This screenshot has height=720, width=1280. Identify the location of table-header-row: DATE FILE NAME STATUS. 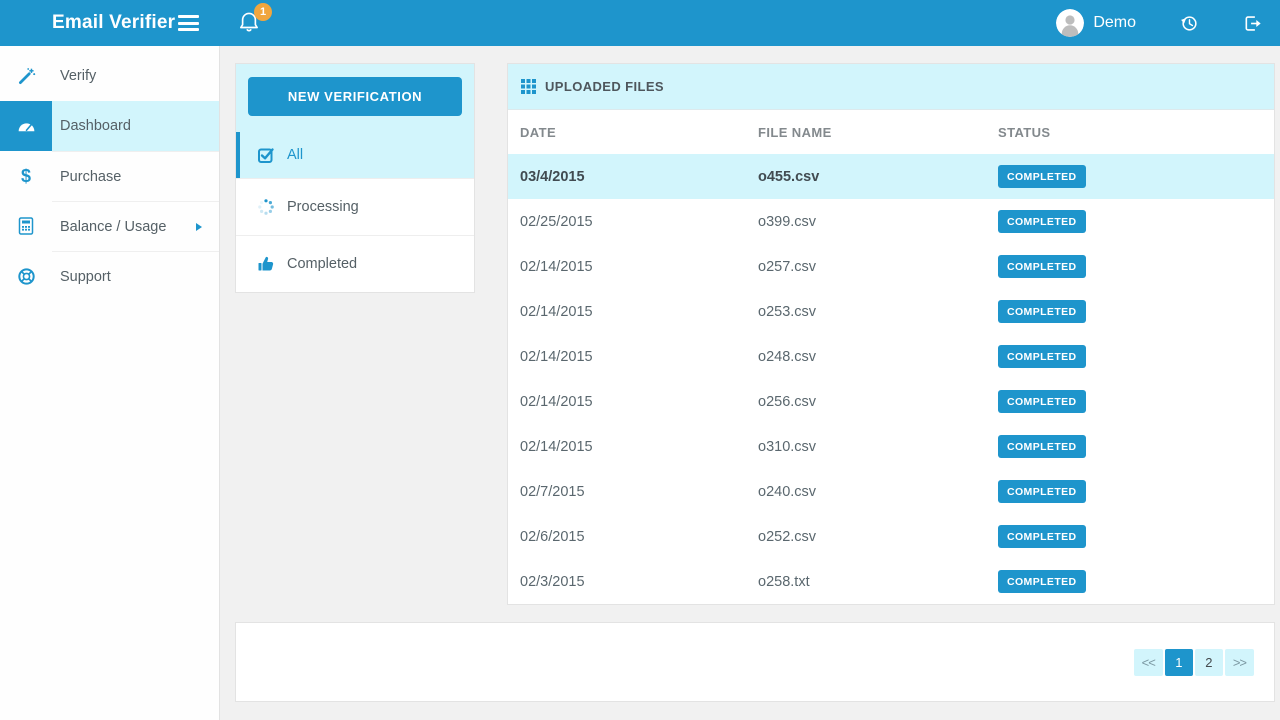
(891, 132).